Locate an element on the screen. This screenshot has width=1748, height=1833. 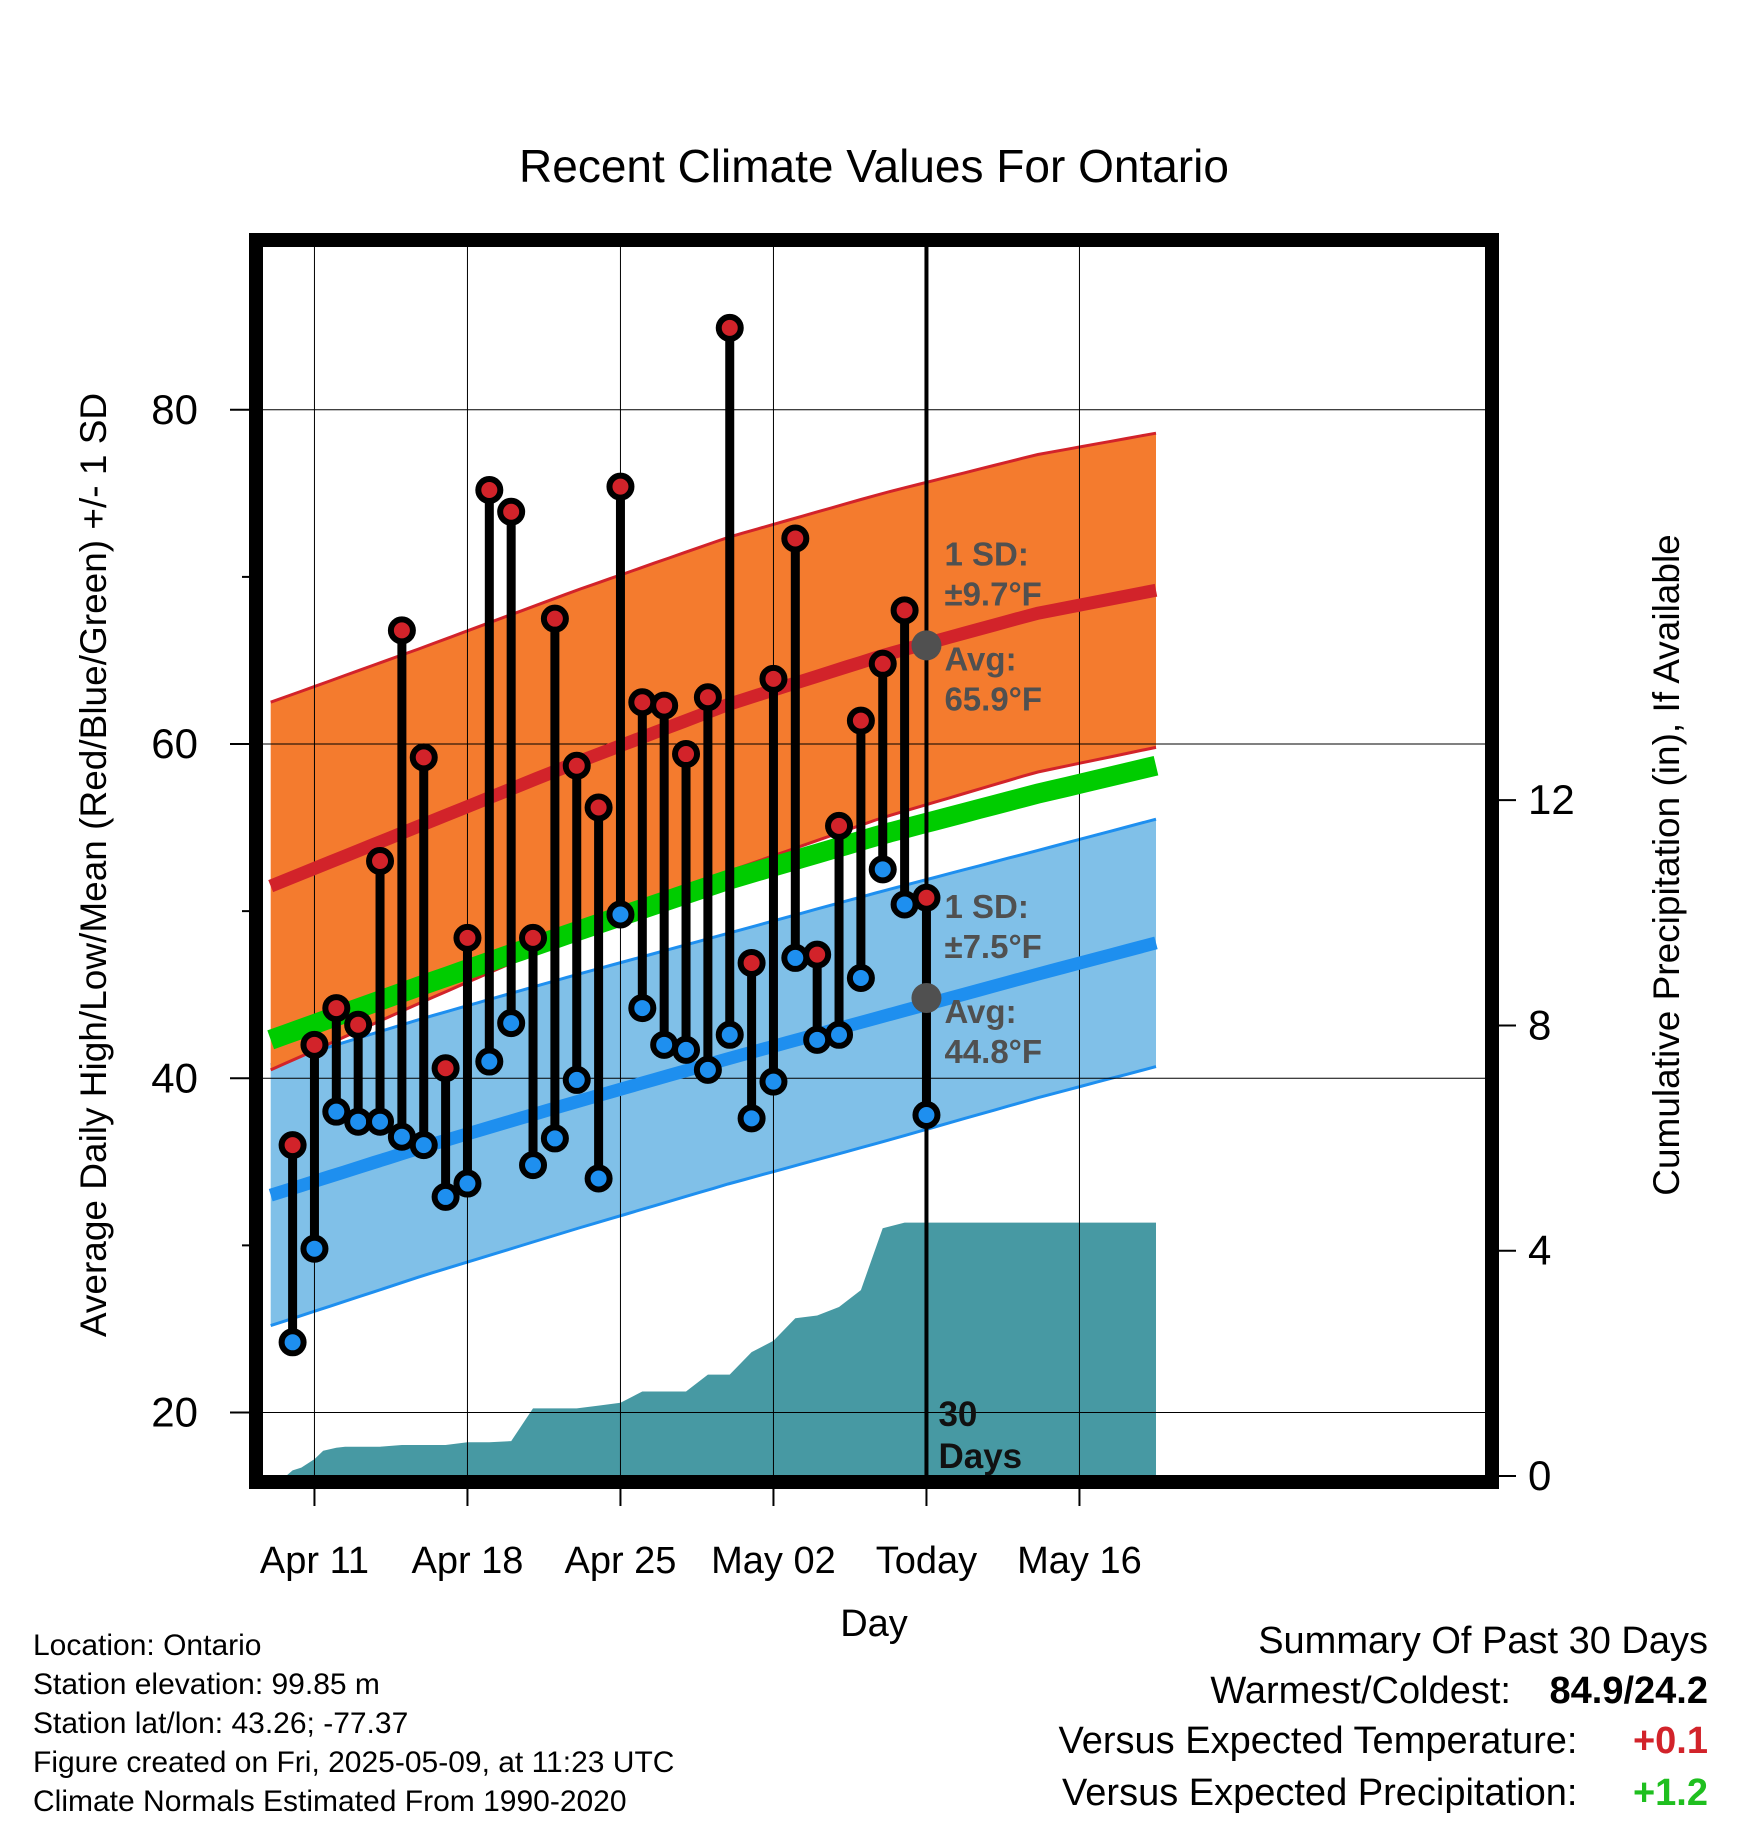
right-axis: 0 4 8 12 is located at coordinates (1533, 1137).